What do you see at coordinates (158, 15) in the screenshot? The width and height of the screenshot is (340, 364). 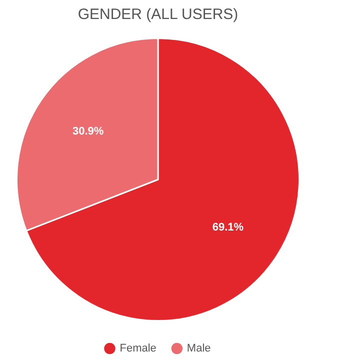 I see `chart-title: GENDER (ALL USERS)` at bounding box center [158, 15].